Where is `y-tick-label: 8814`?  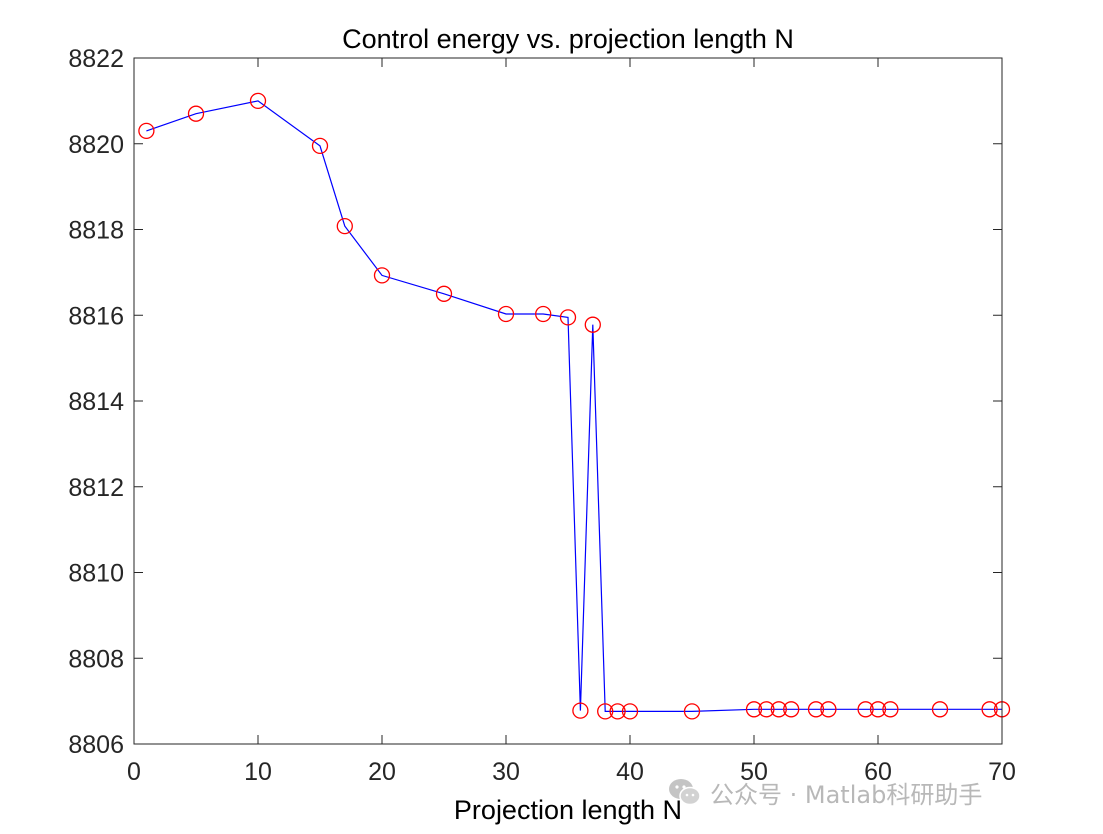
y-tick-label: 8814 is located at coordinates (96, 402).